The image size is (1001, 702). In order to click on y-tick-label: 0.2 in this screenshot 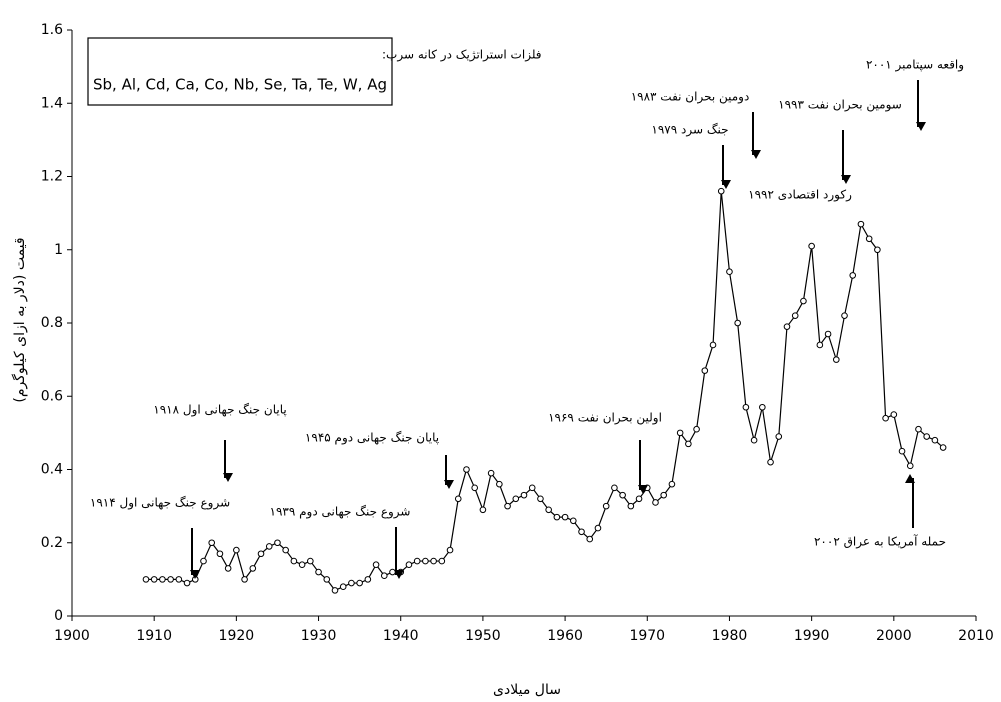, I will do `click(52, 543)`.